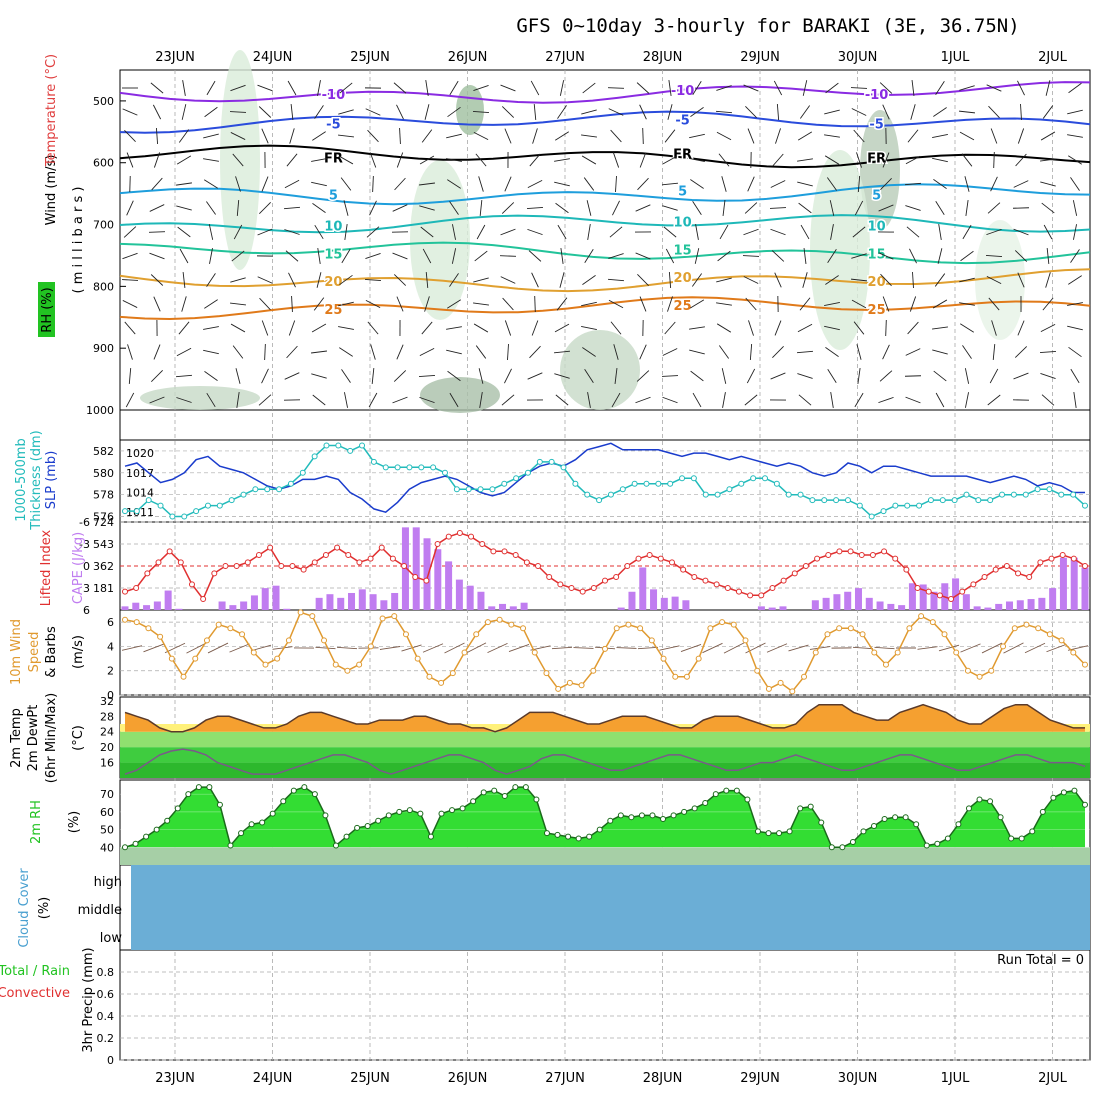 The width and height of the screenshot is (1100, 1100). What do you see at coordinates (605, 856) in the screenshot?
I see `rh-base-band` at bounding box center [605, 856].